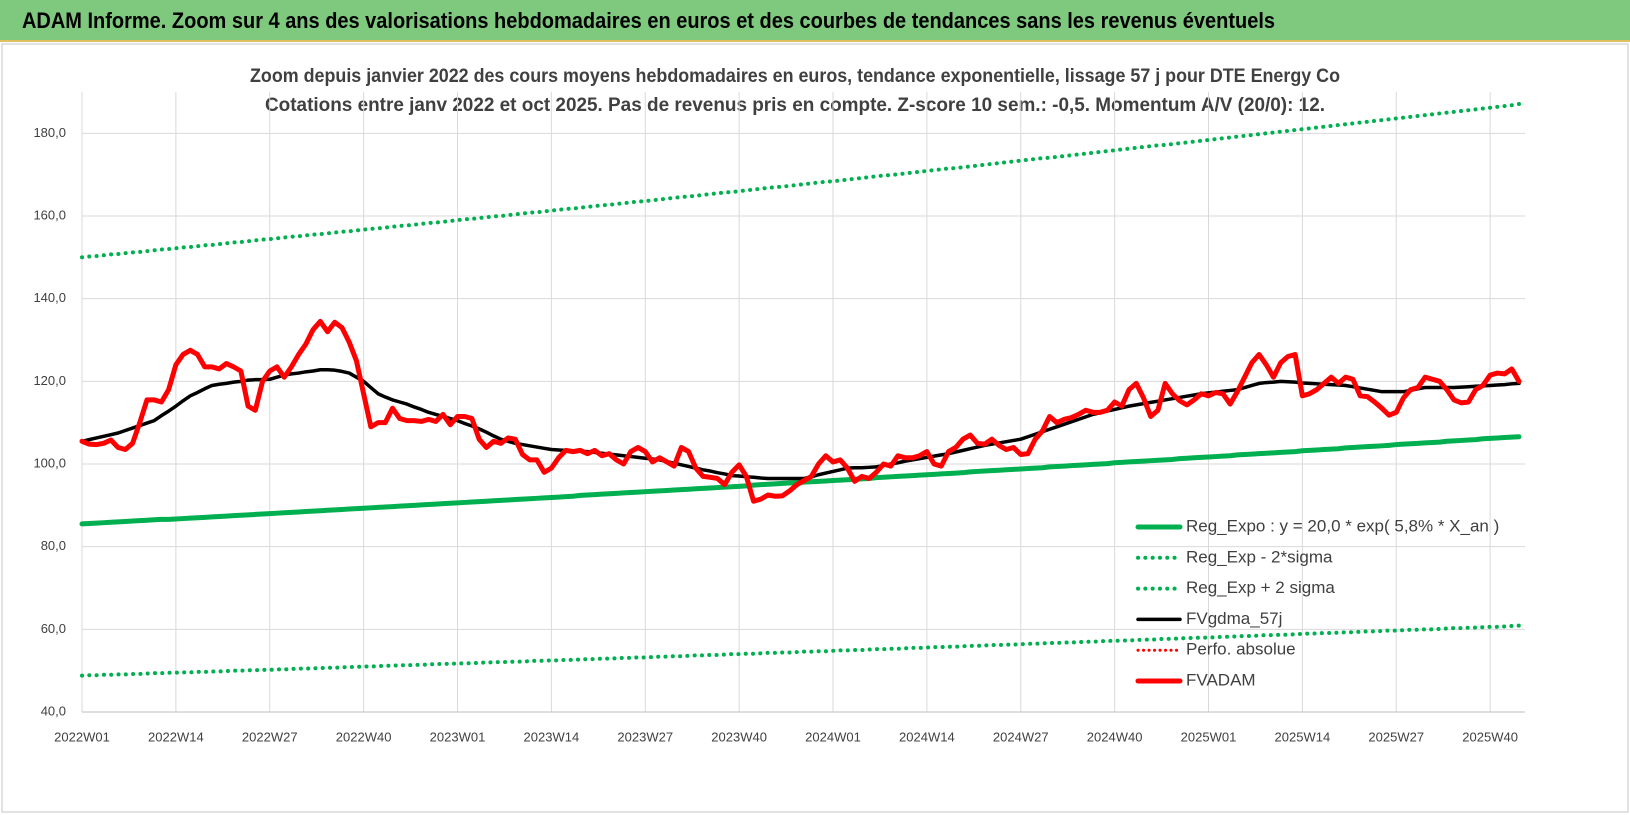  Describe the element at coordinates (458, 736) in the screenshot. I see `x-tick-label: 2023W01` at that location.